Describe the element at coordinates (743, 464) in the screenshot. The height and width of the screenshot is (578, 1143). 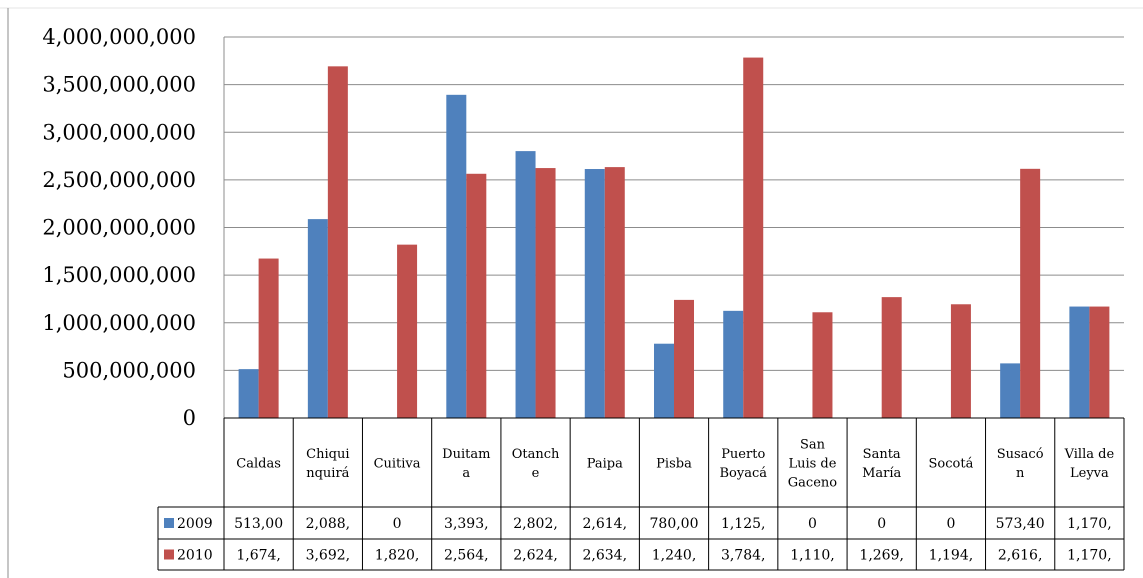
I see `category-label: Puerto Boyacá` at that location.